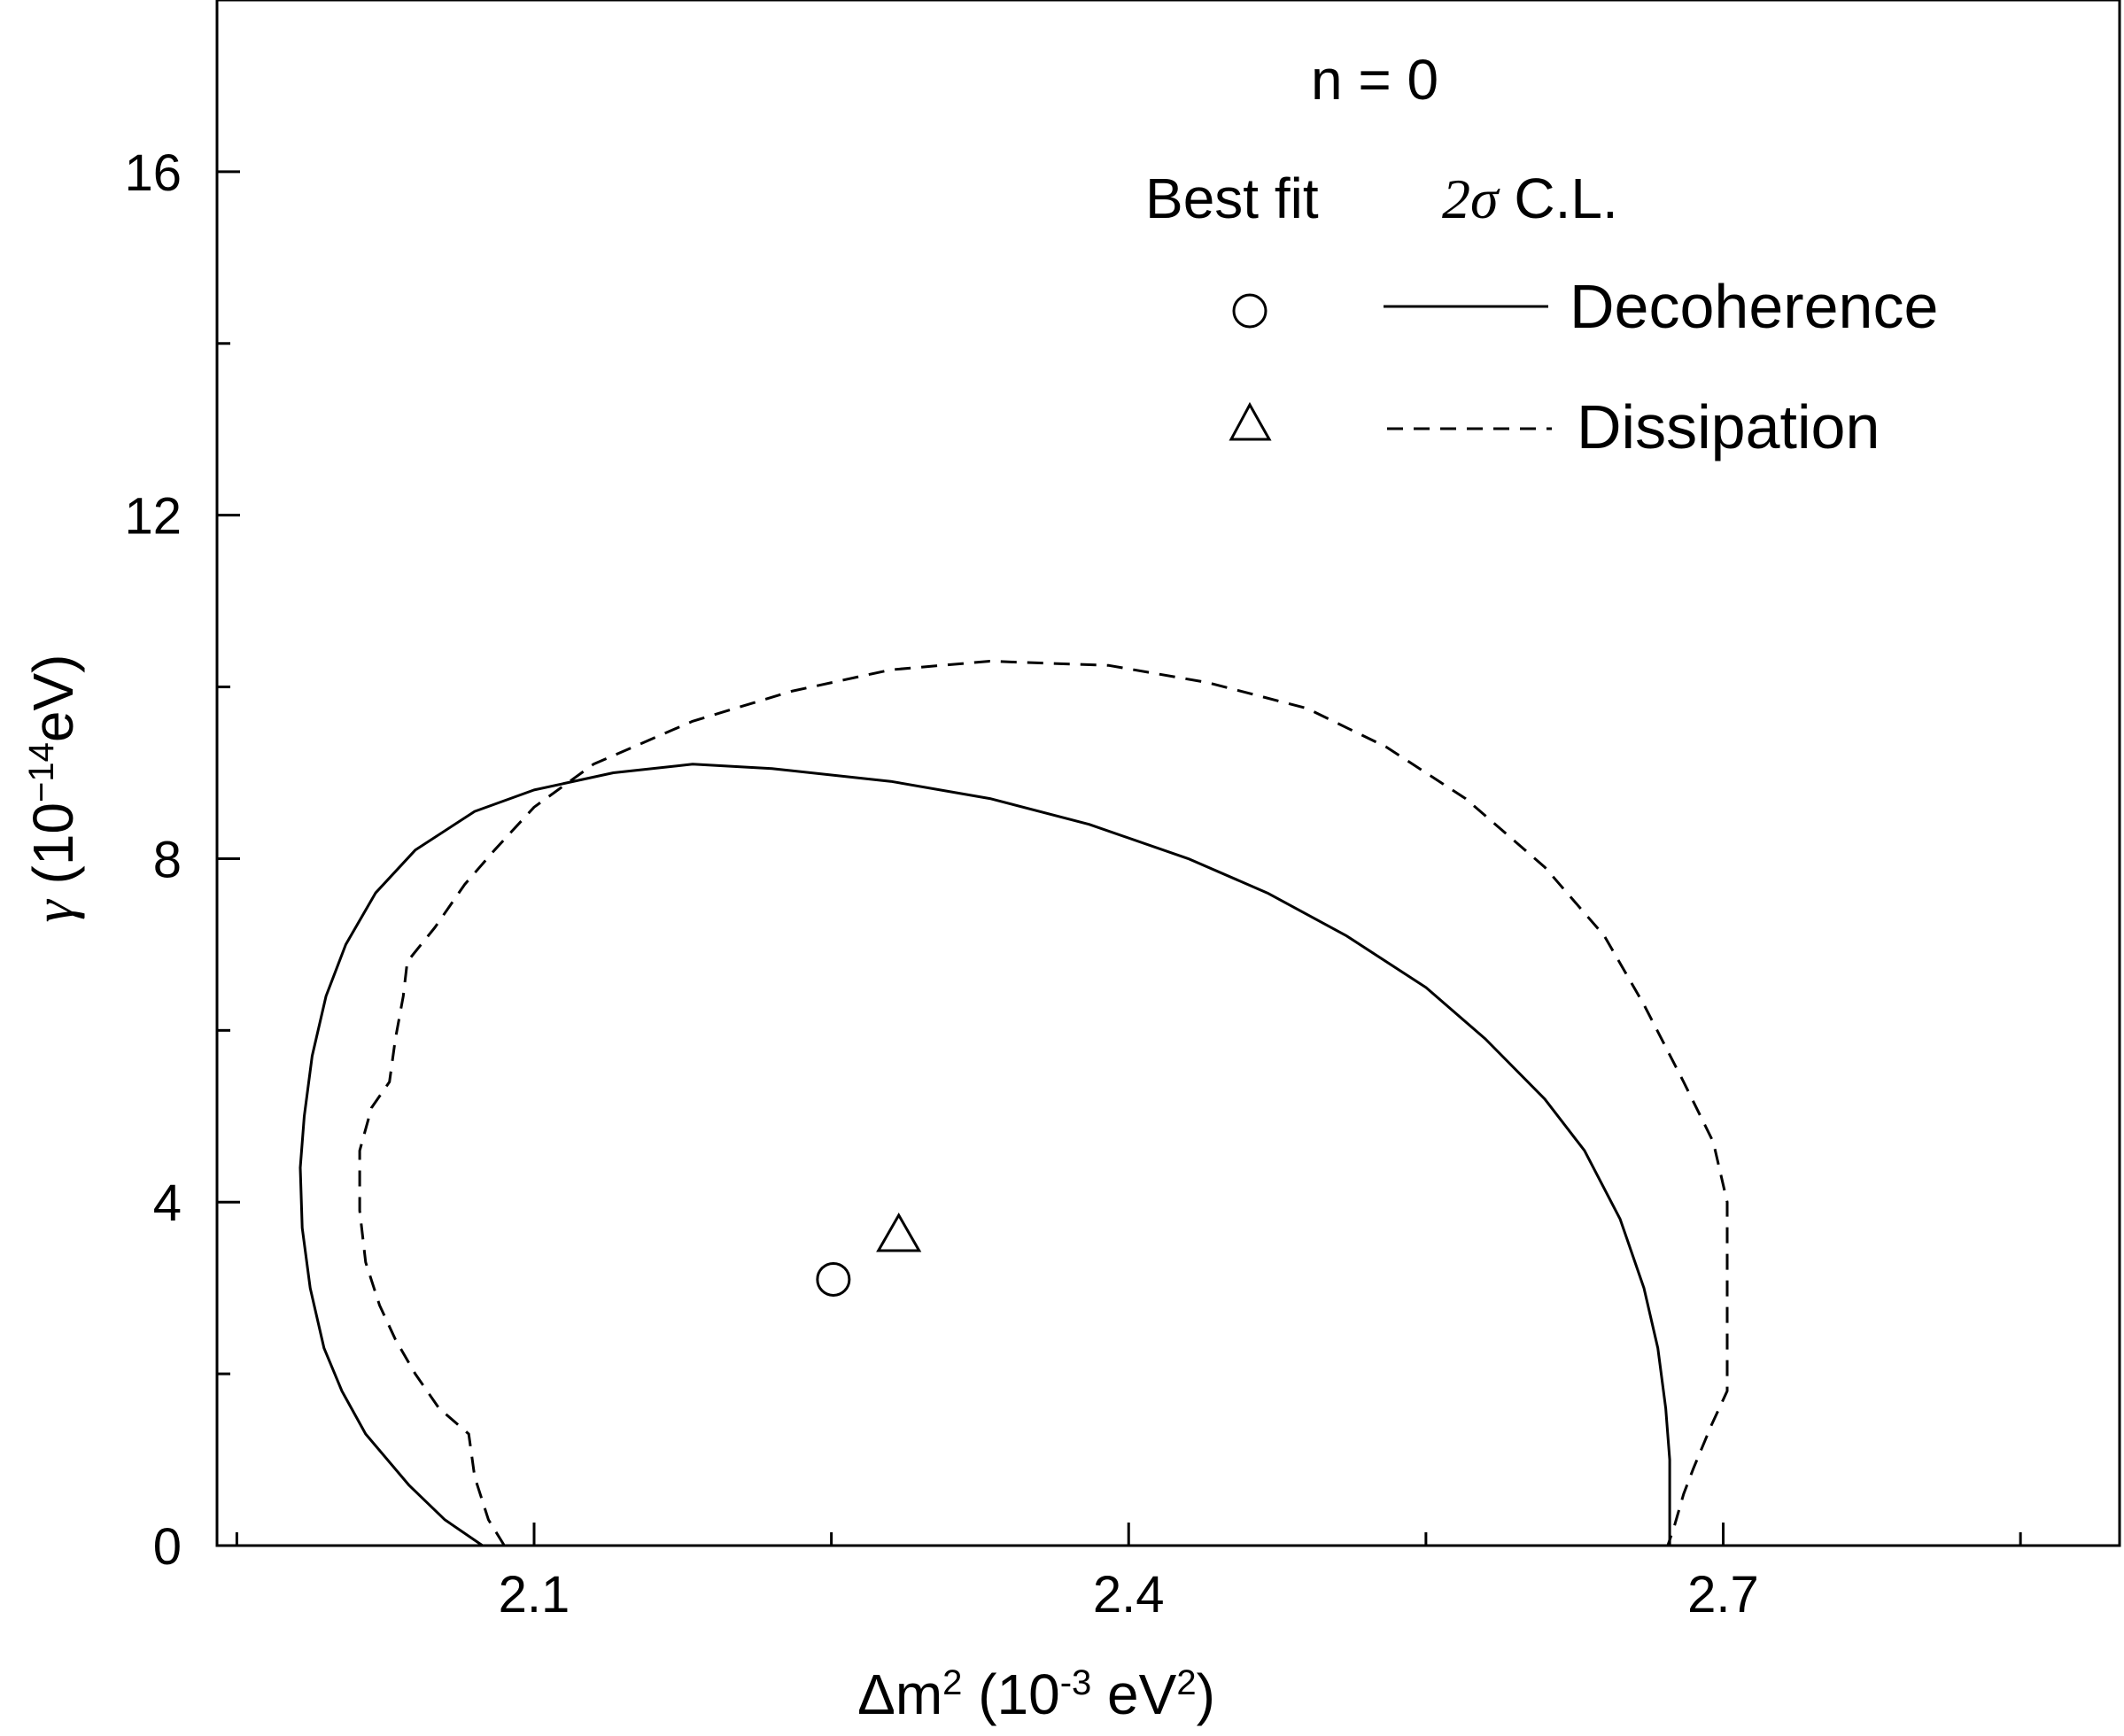 Image resolution: width=2124 pixels, height=1736 pixels. Describe the element at coordinates (182, 788) in the screenshot. I see `y-axis-ticks: 0 4 8 12 16` at that location.